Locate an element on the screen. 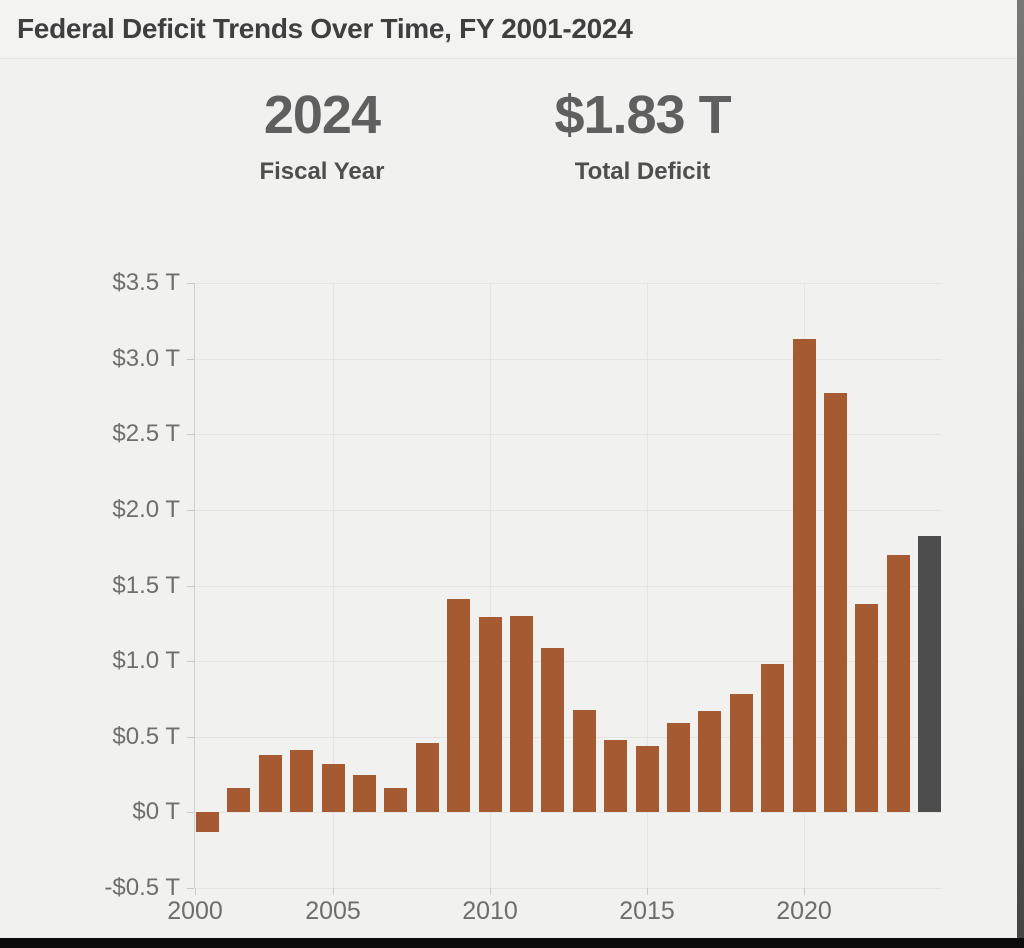 This screenshot has width=1024, height=948. fiscal-year-label: Fiscal Year is located at coordinates (322, 171).